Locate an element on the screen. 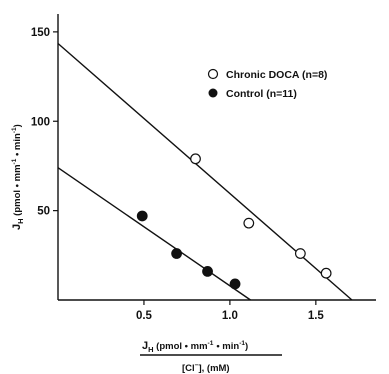 The height and width of the screenshot is (374, 389). x-axis-label-sup1: -1 is located at coordinates (211, 343).